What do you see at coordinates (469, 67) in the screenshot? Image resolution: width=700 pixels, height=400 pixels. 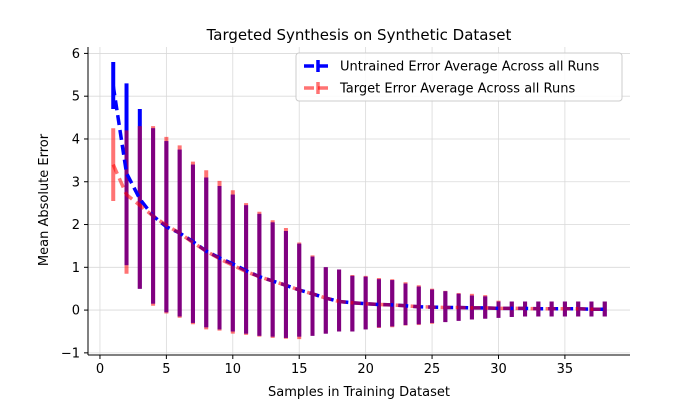 I see `legend-entry-label: Untrained Error Average Across all Runs` at bounding box center [469, 67].